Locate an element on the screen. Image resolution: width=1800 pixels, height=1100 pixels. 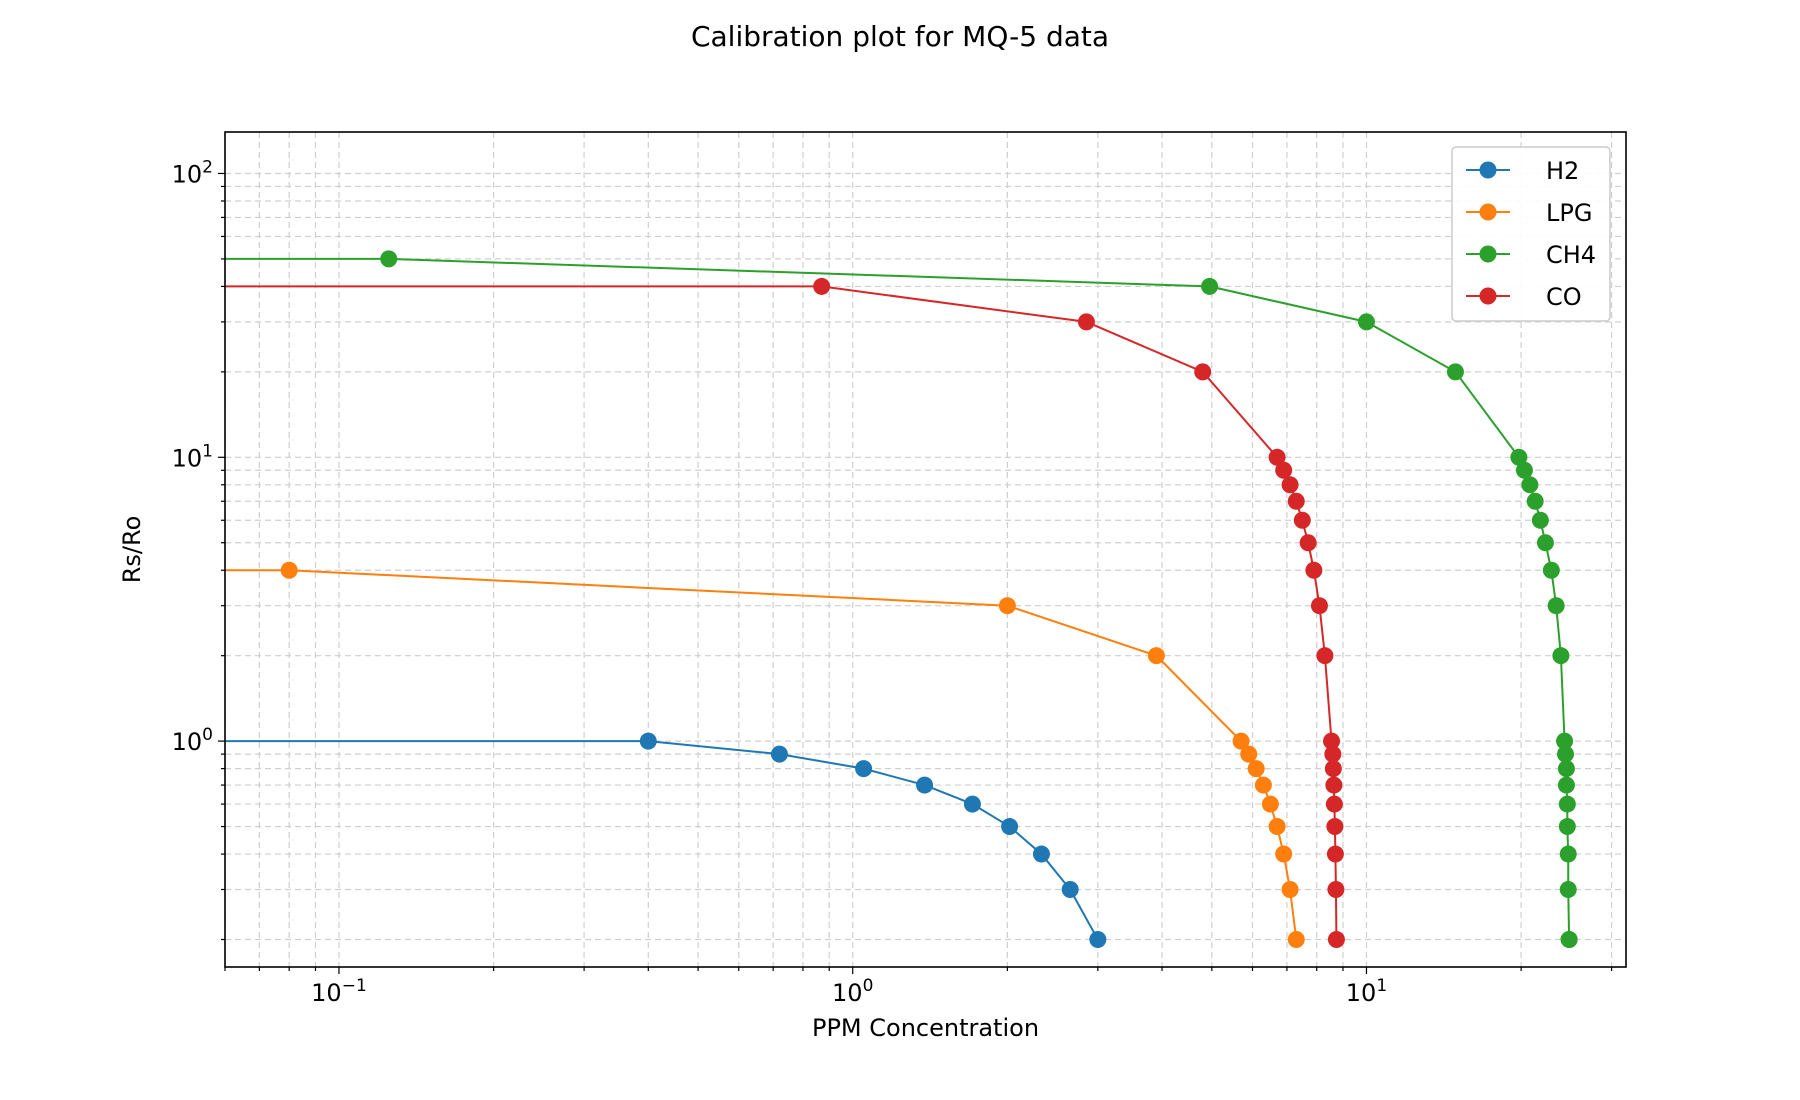
legend-marker-ch4 is located at coordinates (1488, 254).